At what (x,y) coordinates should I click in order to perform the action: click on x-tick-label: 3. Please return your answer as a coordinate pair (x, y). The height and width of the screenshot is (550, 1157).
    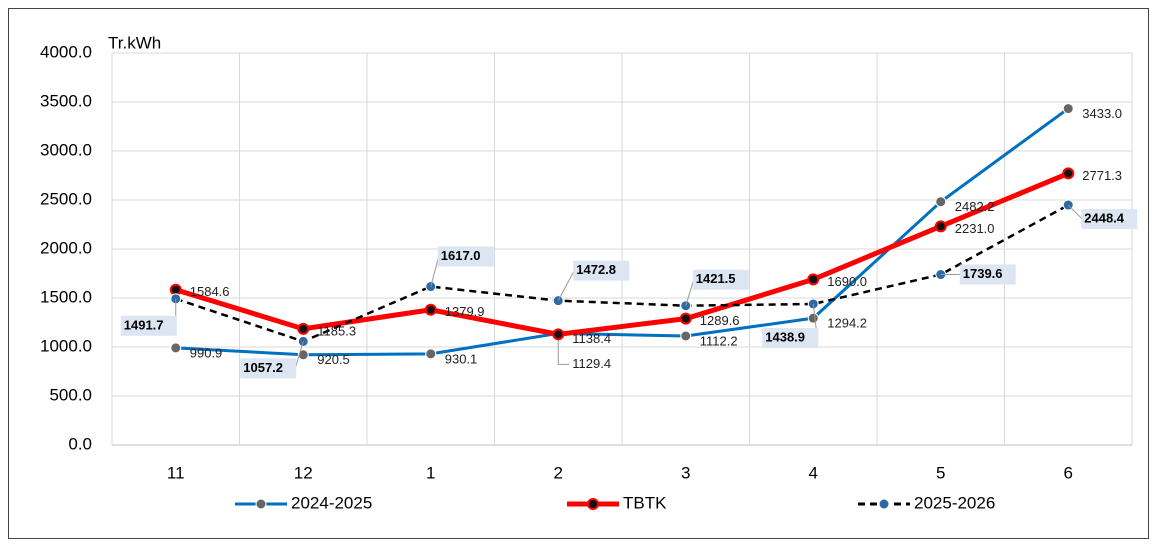
    Looking at the image, I should click on (685, 472).